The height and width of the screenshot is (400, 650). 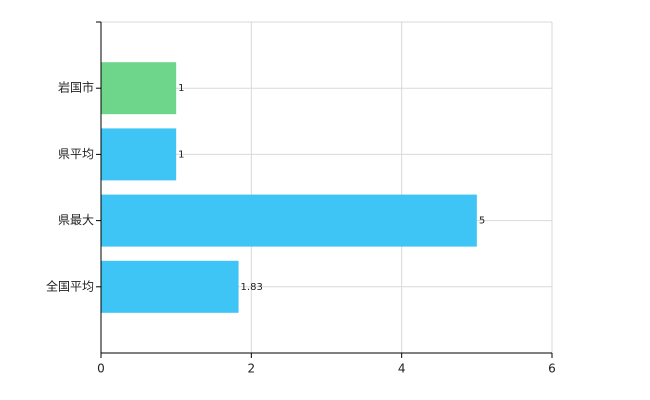 I want to click on value-label: 1.83, so click(x=252, y=287).